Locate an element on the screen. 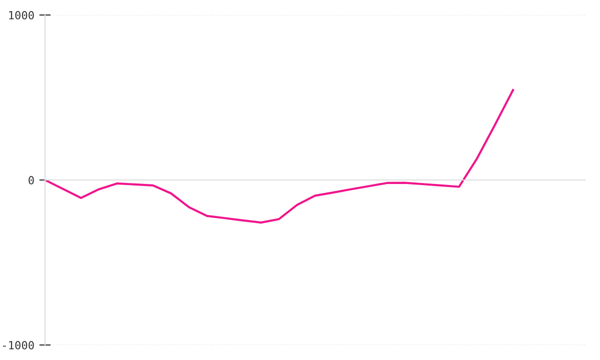 The width and height of the screenshot is (600, 360). y-tick-label: -1000 is located at coordinates (18, 345).